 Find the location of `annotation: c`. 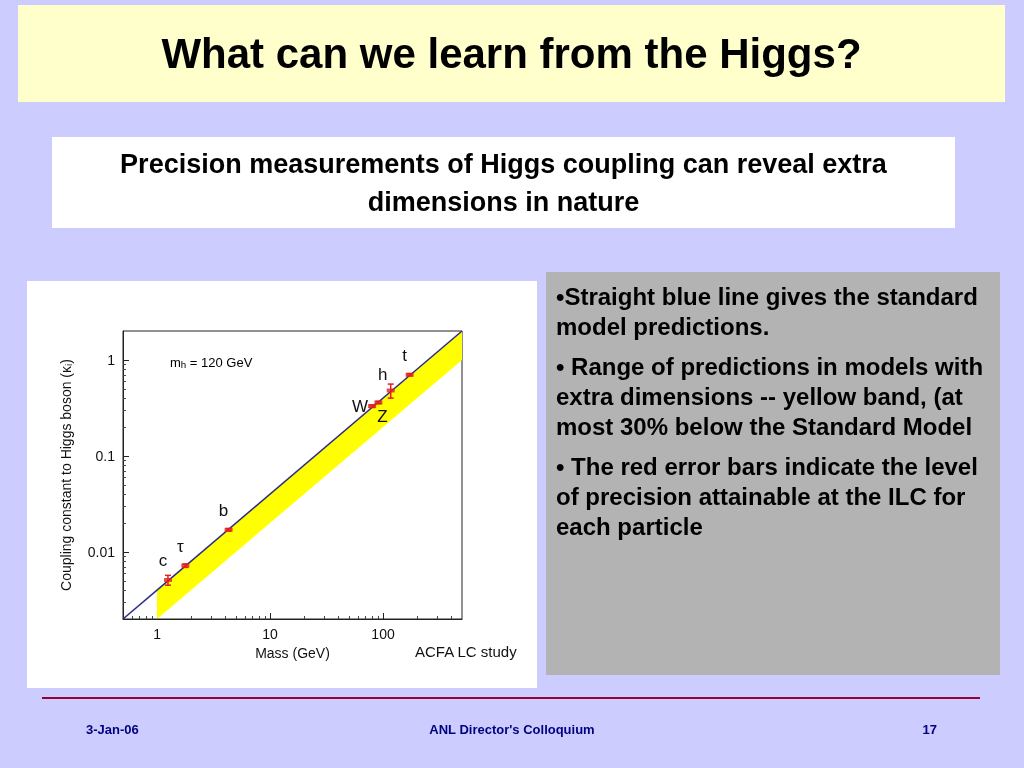

annotation: c is located at coordinates (163, 561).